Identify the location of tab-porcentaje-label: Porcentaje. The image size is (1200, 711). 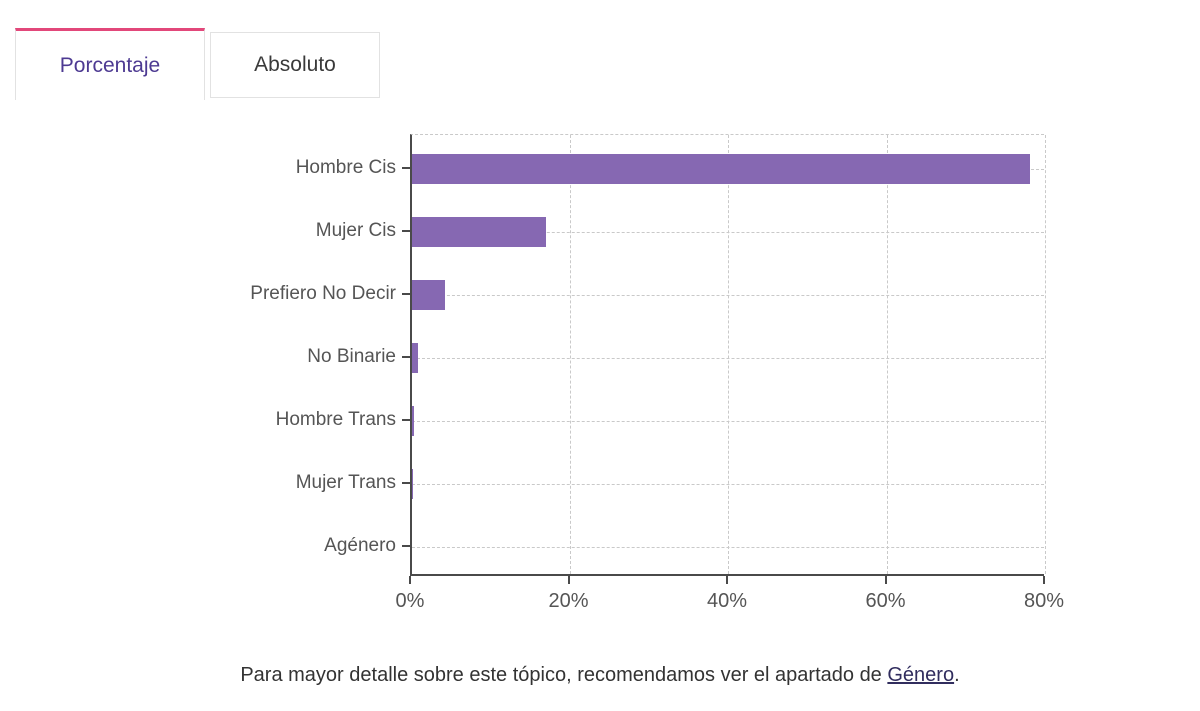
(110, 65).